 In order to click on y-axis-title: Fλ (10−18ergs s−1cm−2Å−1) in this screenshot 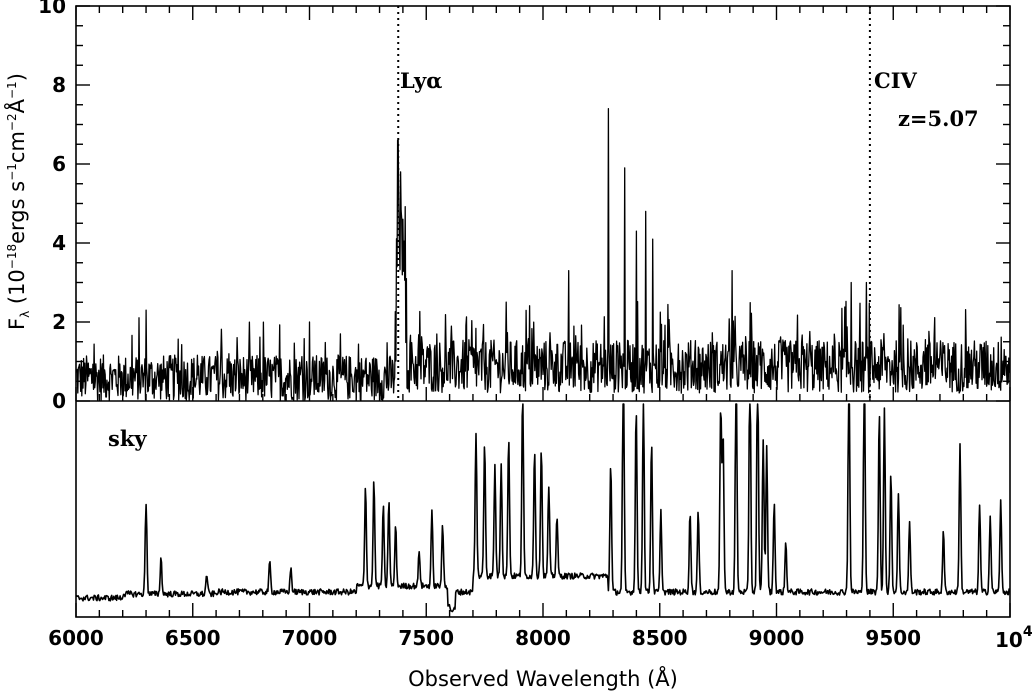, I will do `click(17, 201)`.